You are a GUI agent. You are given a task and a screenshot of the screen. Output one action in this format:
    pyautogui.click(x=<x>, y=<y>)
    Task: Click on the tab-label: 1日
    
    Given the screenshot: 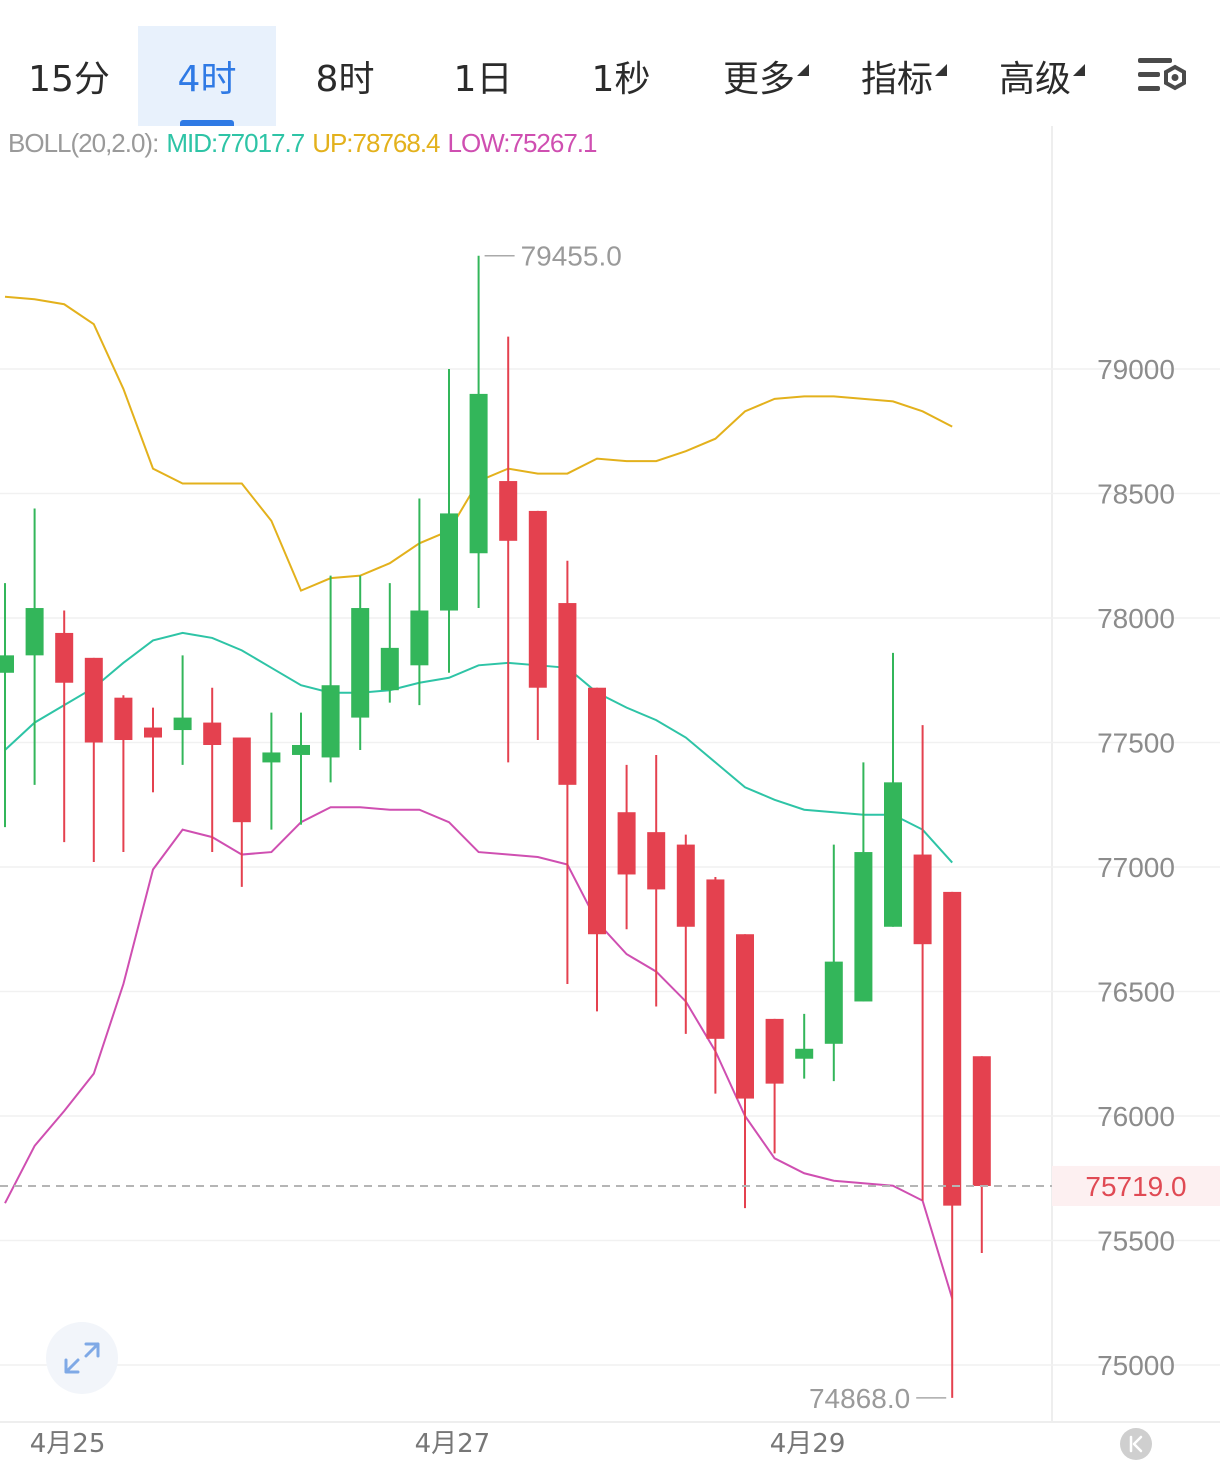 What is the action you would take?
    pyautogui.click(x=483, y=79)
    